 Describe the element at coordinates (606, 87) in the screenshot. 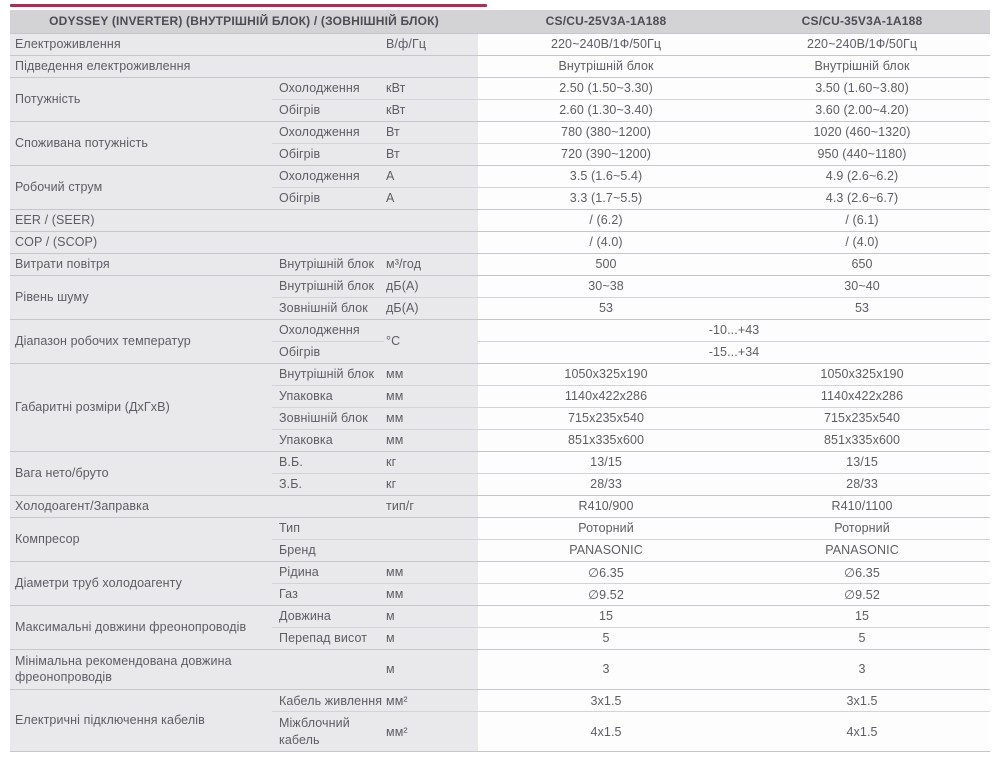

I see `value-cell: 2.50 (1.50~3.30)` at that location.